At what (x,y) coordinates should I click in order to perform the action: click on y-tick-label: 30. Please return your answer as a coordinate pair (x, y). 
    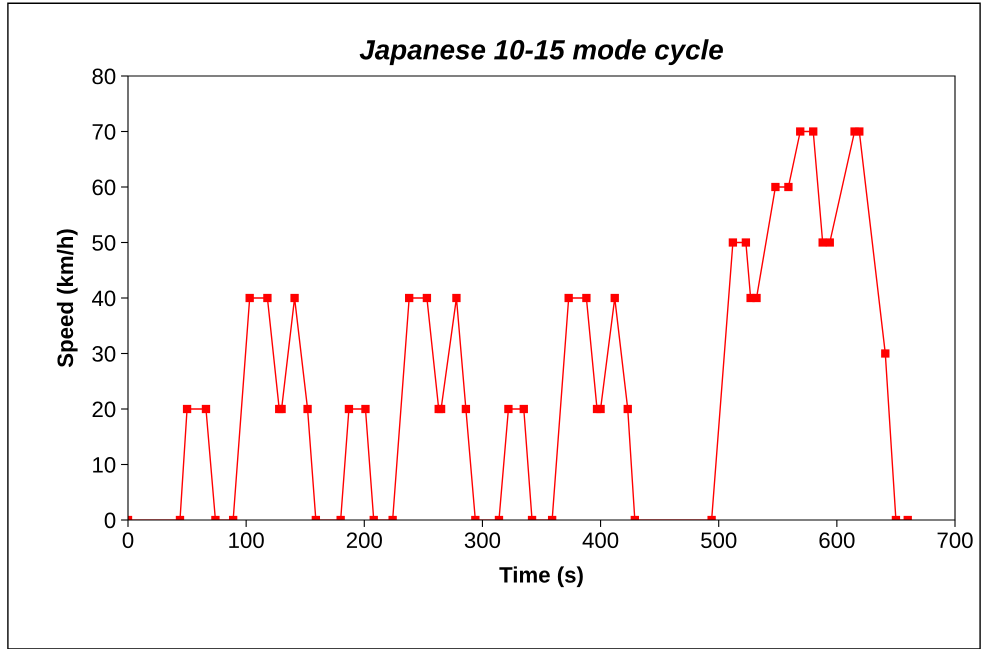
    Looking at the image, I should click on (104, 354).